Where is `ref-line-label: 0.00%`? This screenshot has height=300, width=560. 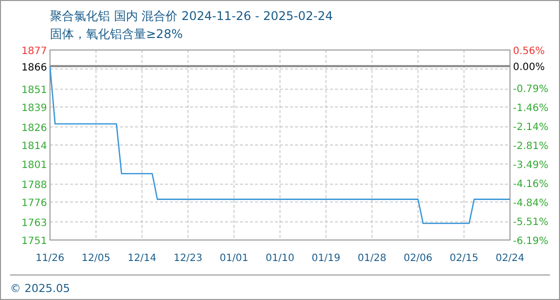 ref-line-label: 0.00% is located at coordinates (529, 67).